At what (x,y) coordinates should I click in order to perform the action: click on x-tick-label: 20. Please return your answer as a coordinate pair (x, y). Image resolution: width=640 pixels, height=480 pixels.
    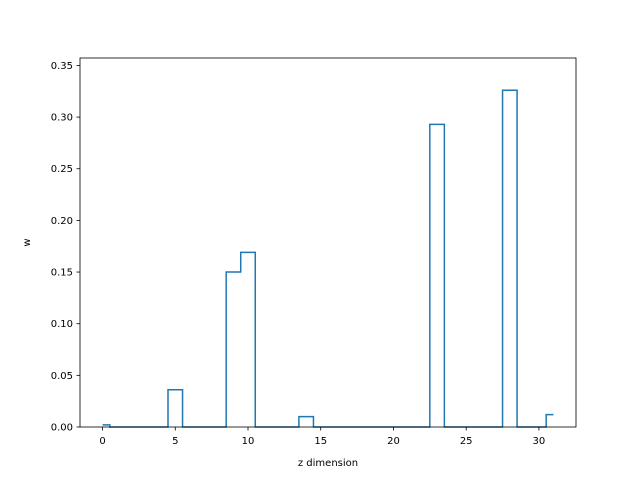
    Looking at the image, I should click on (393, 441).